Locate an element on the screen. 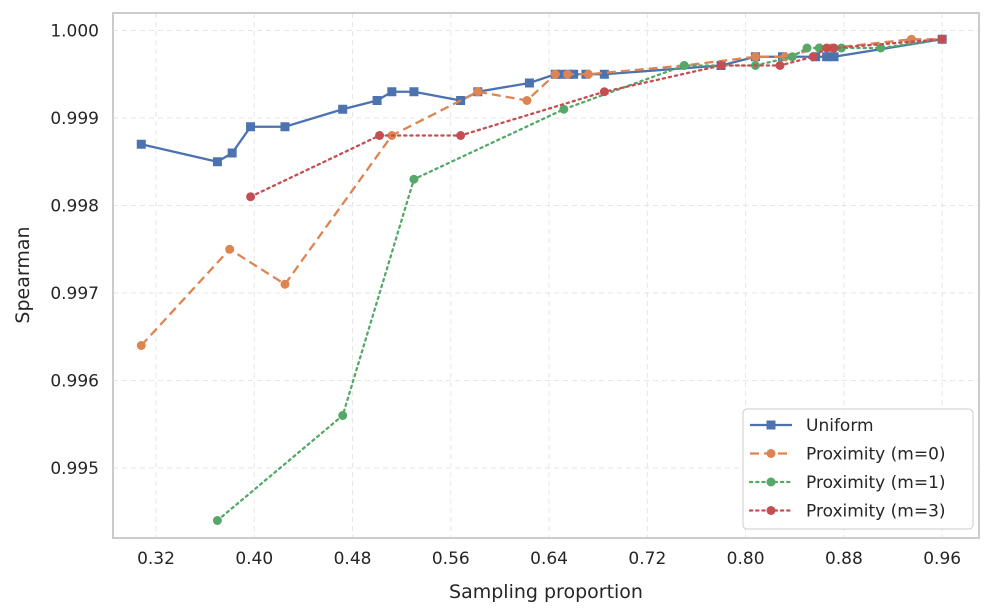 The image size is (996, 615). x-tick-label: 0.96 is located at coordinates (942, 559).